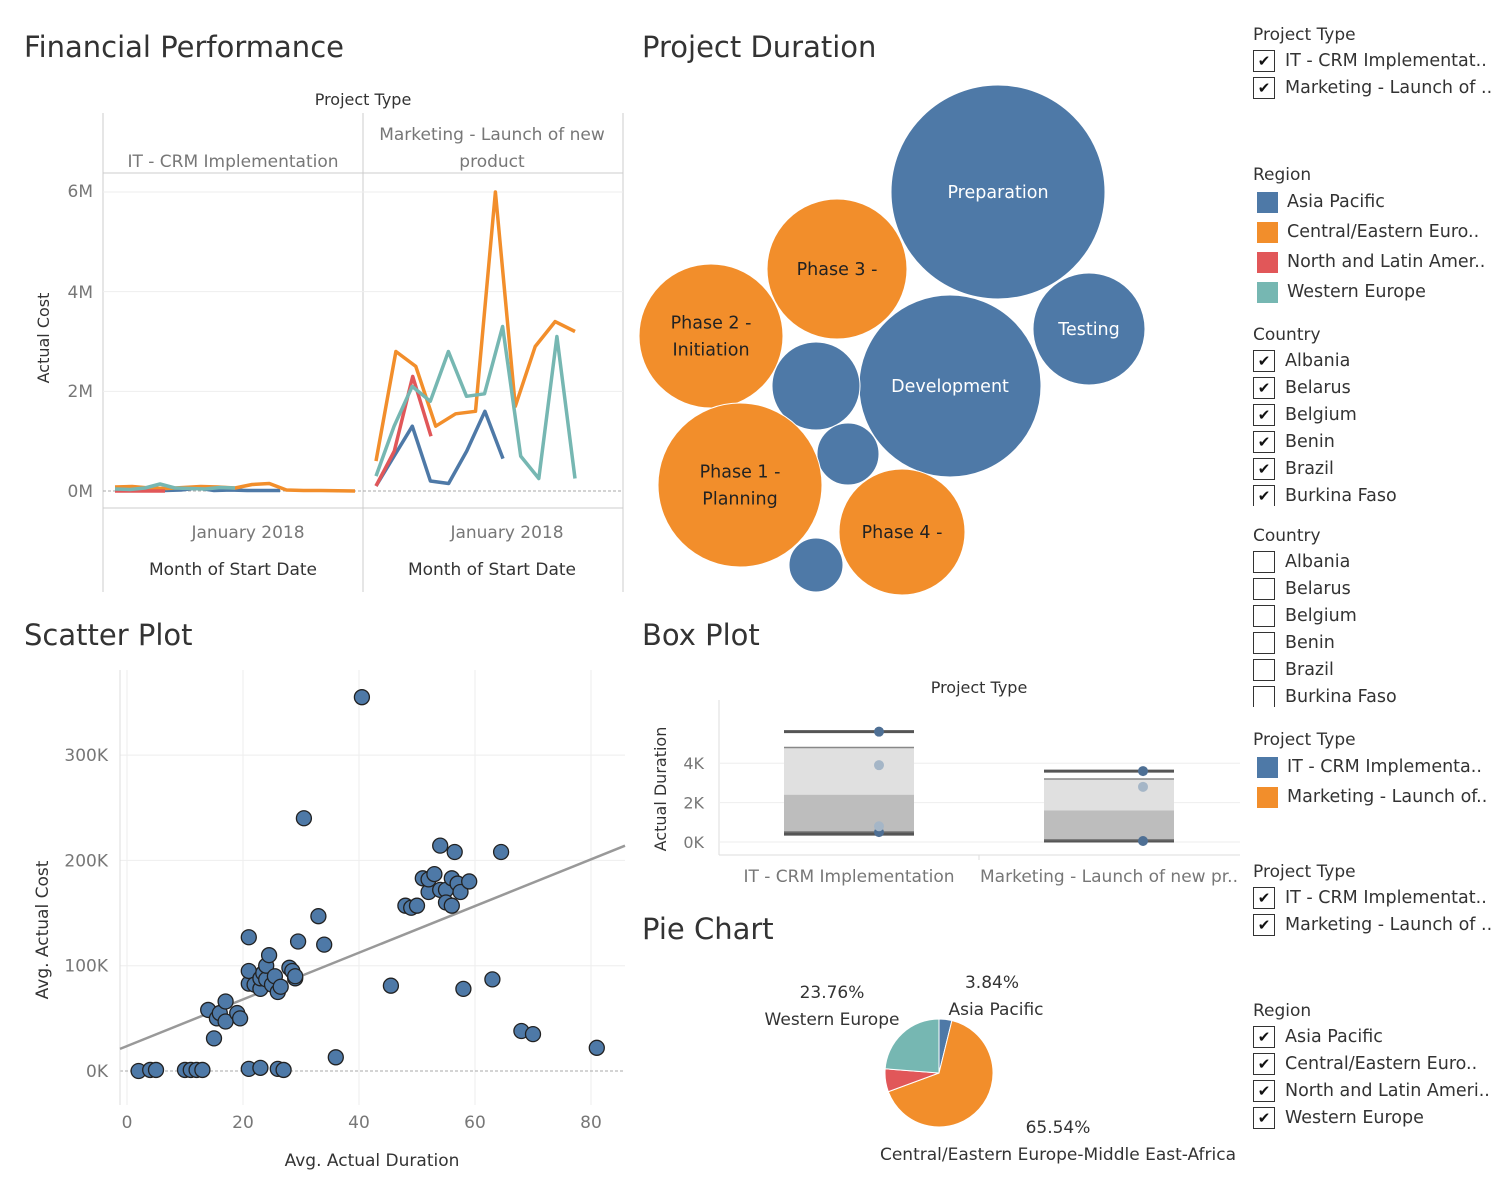  Describe the element at coordinates (1373, 1063) in the screenshot. I see `region-filter-item-cee: ✔ Central/Eastern Euro..` at that location.